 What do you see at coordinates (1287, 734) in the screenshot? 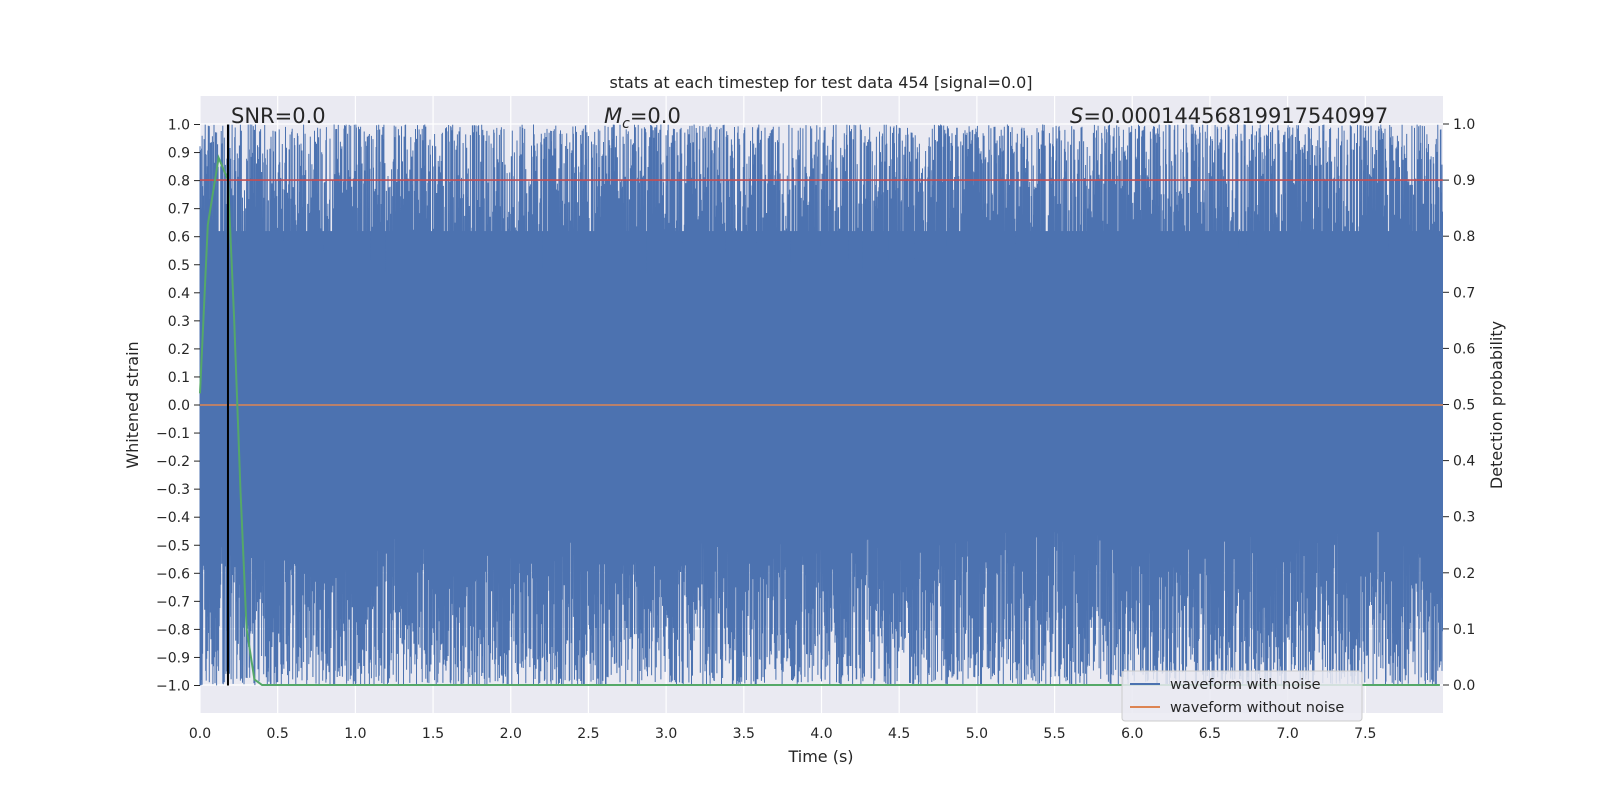
I see `x-tick-label: 7.0` at bounding box center [1287, 734].